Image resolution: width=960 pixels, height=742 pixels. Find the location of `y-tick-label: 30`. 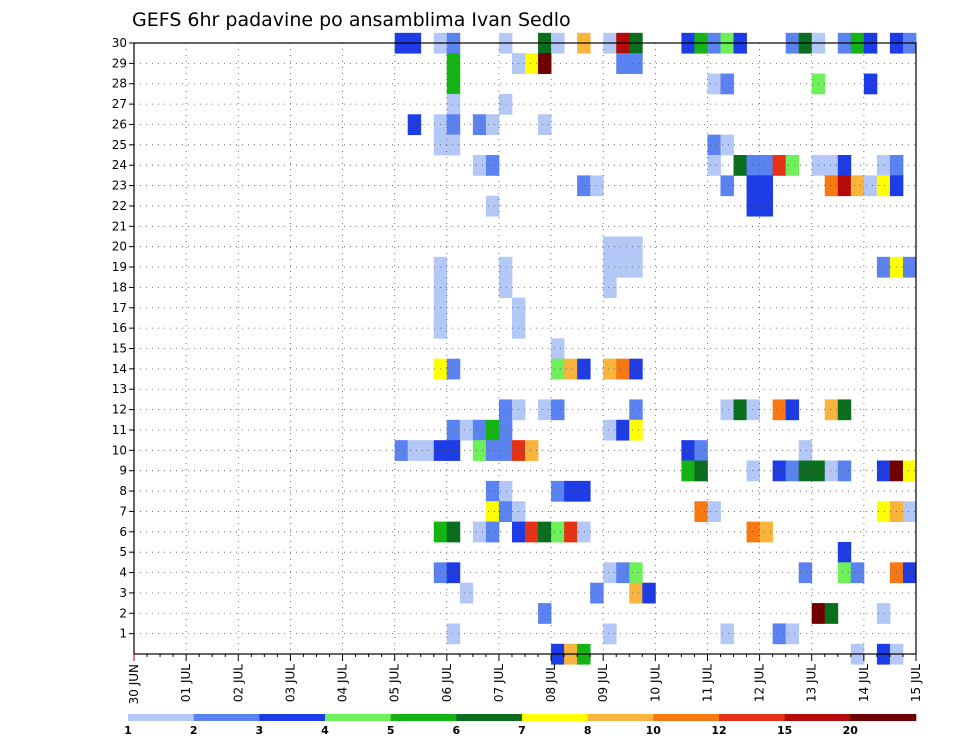

y-tick-label: 30 is located at coordinates (119, 43).